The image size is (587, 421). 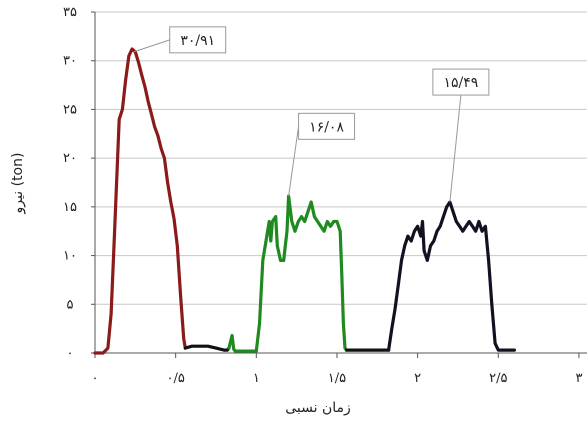 I want to click on callout-label-2: ۱۵/۴۹, so click(x=460, y=83).